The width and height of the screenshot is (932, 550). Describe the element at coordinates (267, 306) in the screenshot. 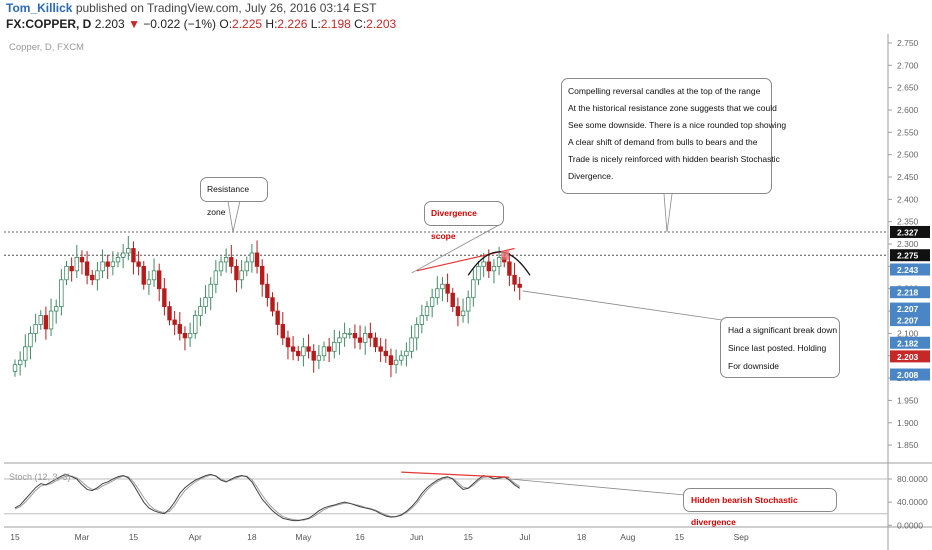

I see `candles` at that location.